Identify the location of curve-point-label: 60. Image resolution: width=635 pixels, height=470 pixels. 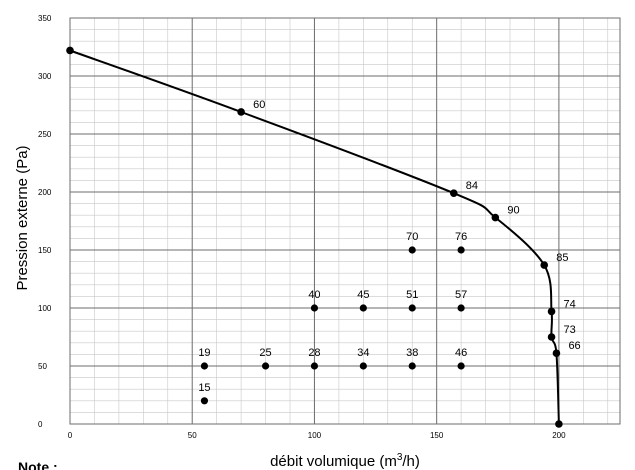
(259, 105).